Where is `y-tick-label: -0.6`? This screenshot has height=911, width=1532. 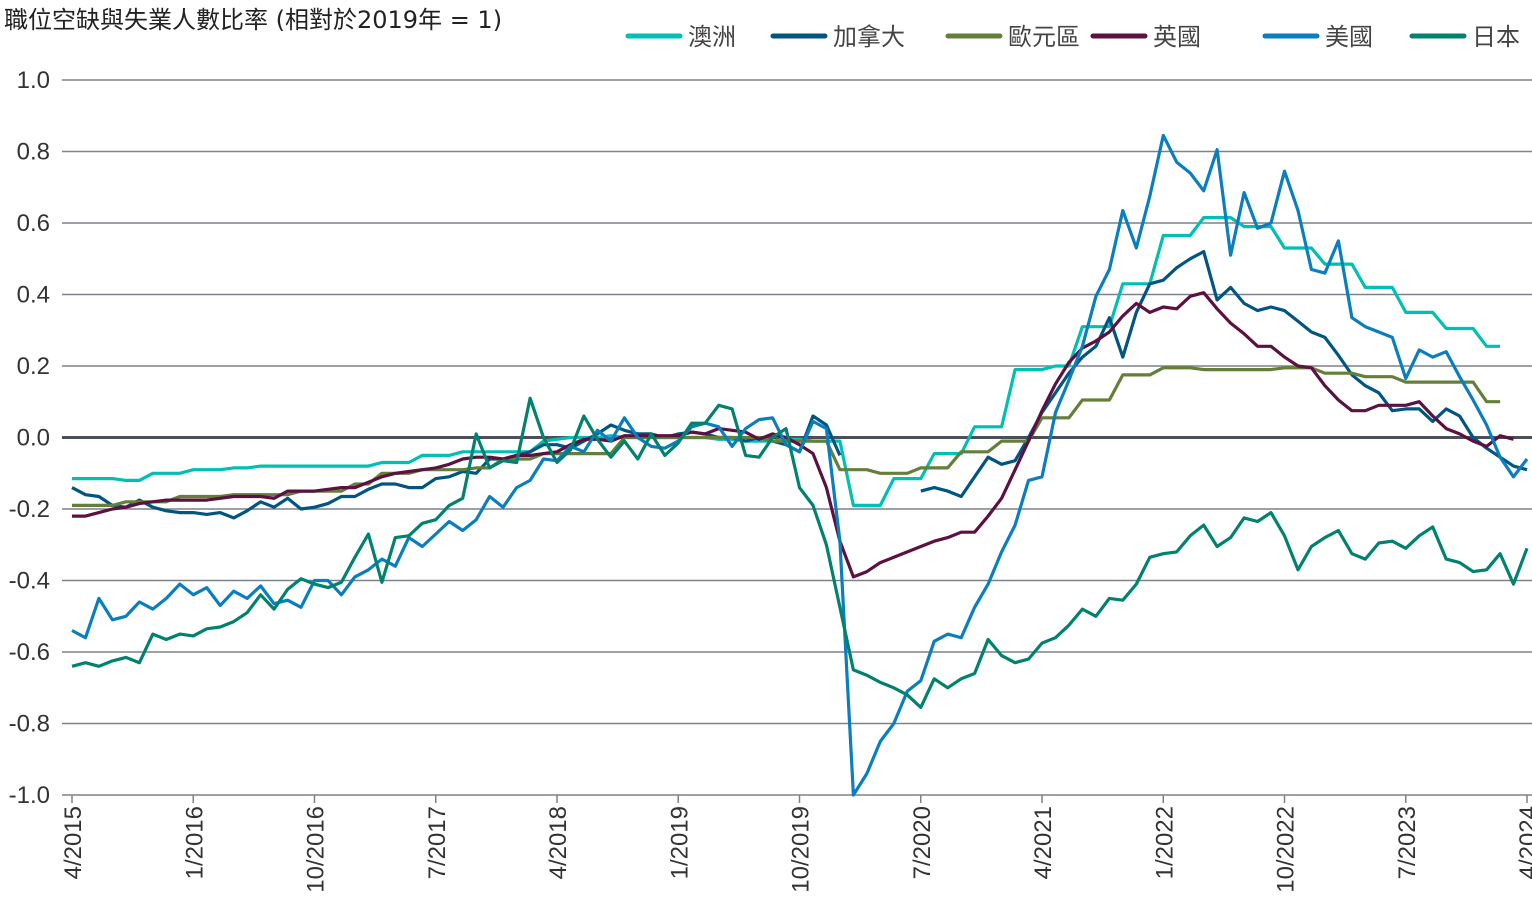
y-tick-label: -0.6 is located at coordinates (29, 652).